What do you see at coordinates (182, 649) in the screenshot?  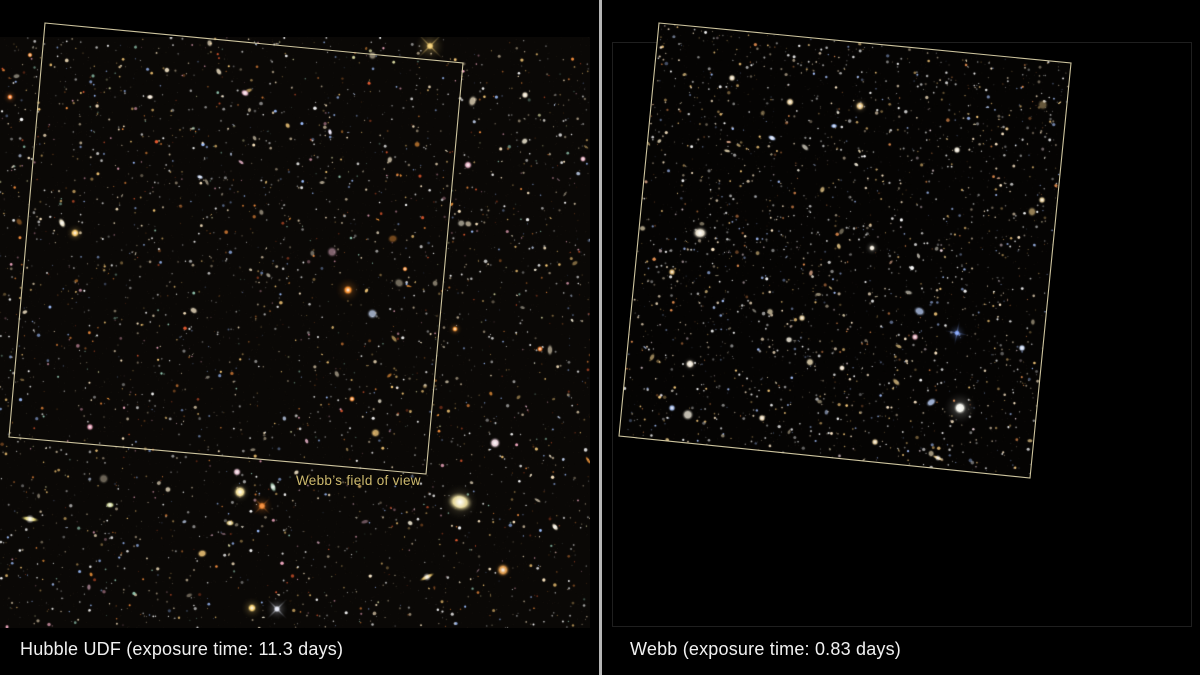 I see `hubble-caption: Hubble UDF (exposure time: 11.3 days)` at bounding box center [182, 649].